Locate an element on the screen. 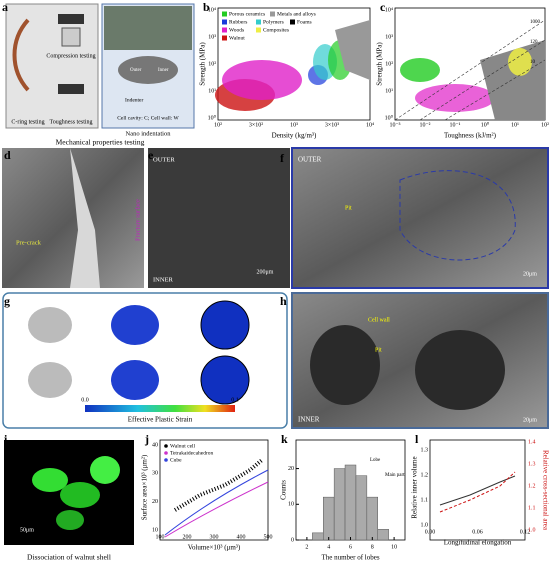 The image size is (550, 577). label: OUTER is located at coordinates (310, 160).